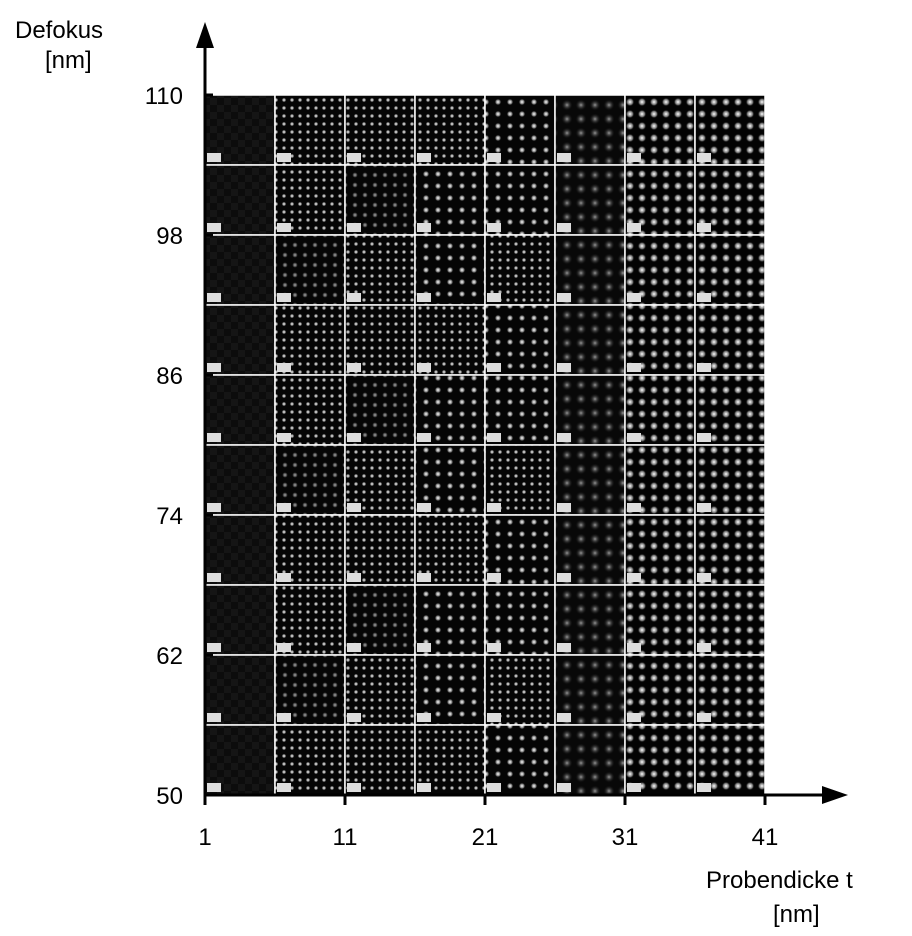  Describe the element at coordinates (796, 914) in the screenshot. I see `x-axis-unit: [nm]` at that location.